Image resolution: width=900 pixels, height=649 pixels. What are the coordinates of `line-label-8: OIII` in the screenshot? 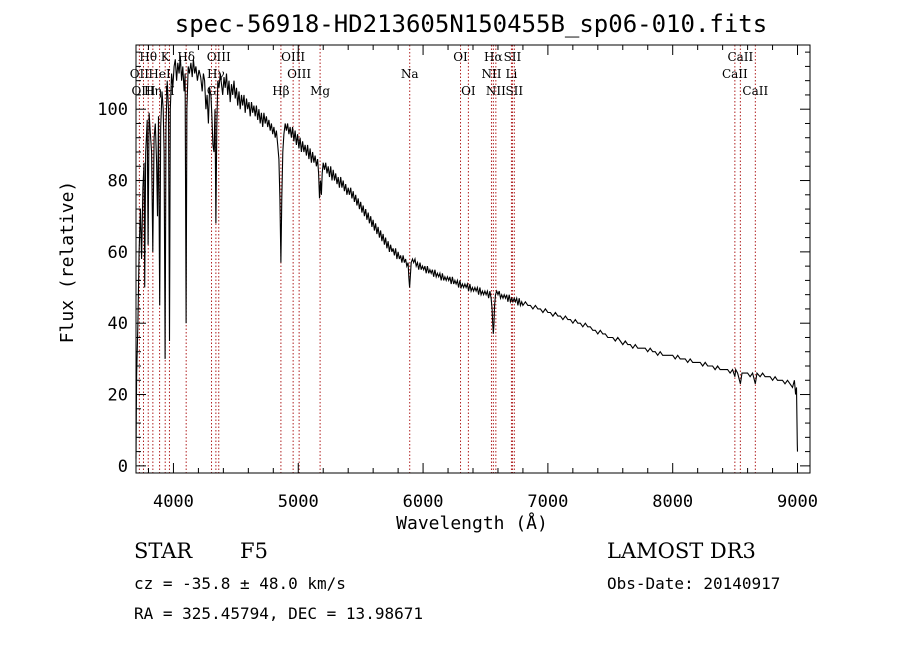 It's located at (219, 57).